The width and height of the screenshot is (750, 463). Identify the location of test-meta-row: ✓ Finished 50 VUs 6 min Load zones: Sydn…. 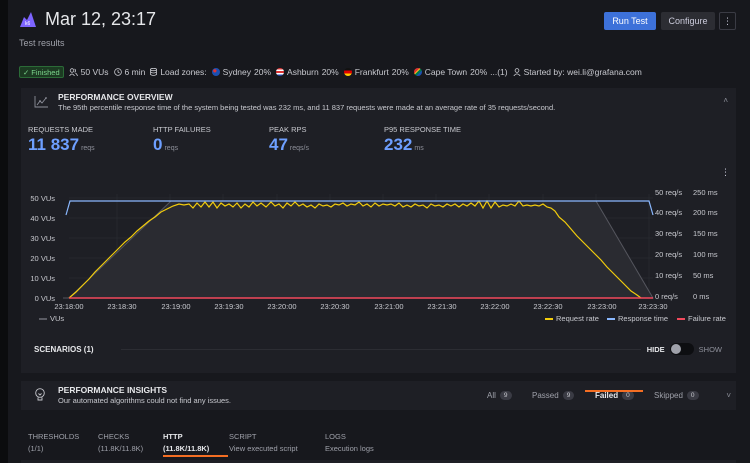
(330, 72).